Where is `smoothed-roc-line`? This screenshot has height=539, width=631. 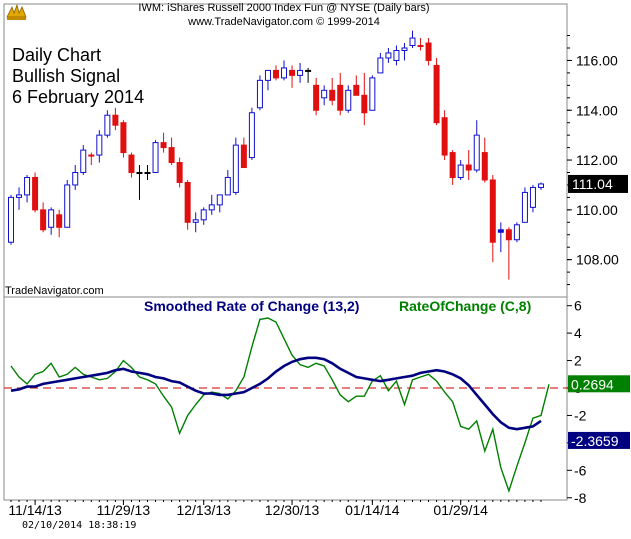 smoothed-roc-line is located at coordinates (276, 393).